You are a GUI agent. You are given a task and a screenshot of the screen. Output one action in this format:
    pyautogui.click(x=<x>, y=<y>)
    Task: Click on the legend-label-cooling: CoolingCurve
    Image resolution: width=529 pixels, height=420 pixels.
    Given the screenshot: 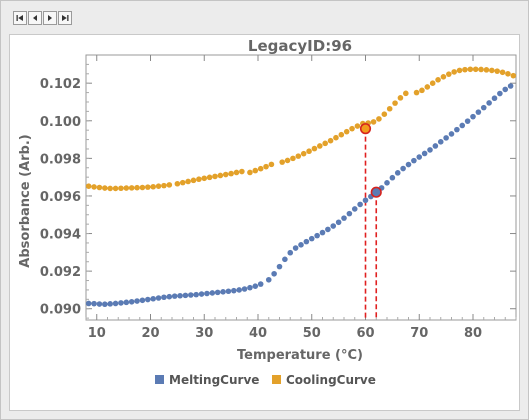 What is the action you would take?
    pyautogui.click(x=331, y=380)
    